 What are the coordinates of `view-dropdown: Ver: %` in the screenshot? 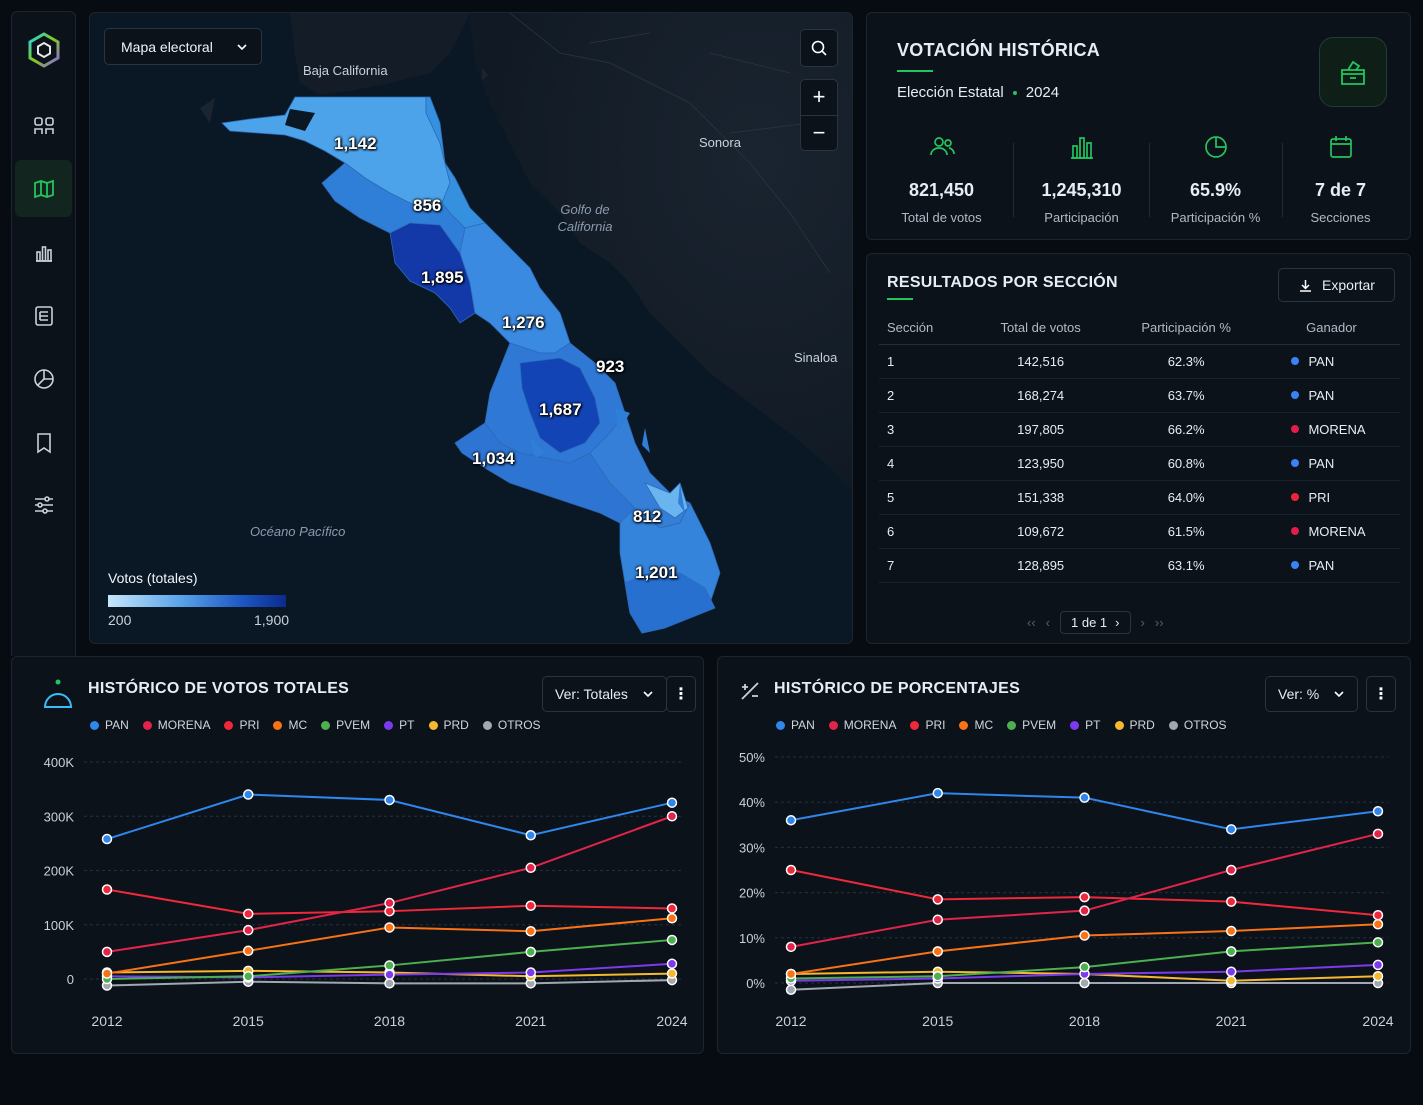 It's located at (1312, 694).